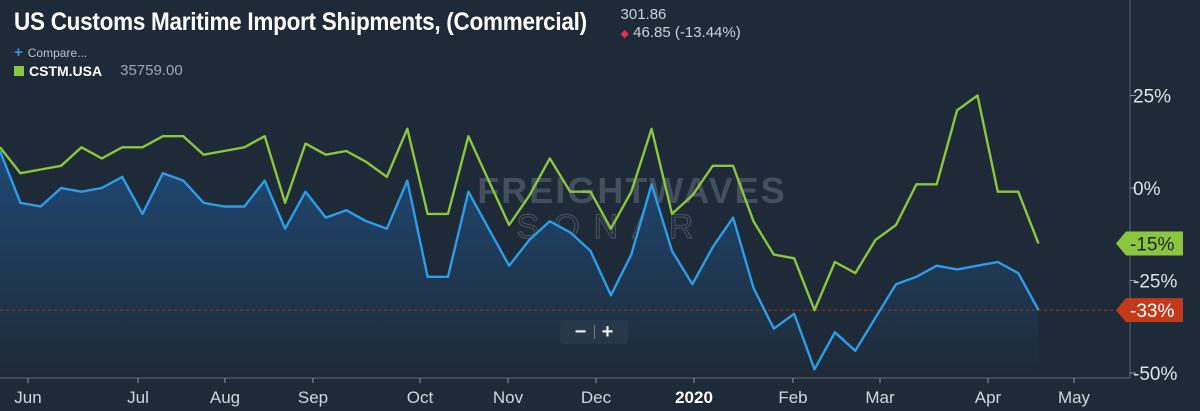 The width and height of the screenshot is (1200, 411). I want to click on watermark: FREIGHTWAVES SONAR, so click(630, 208).